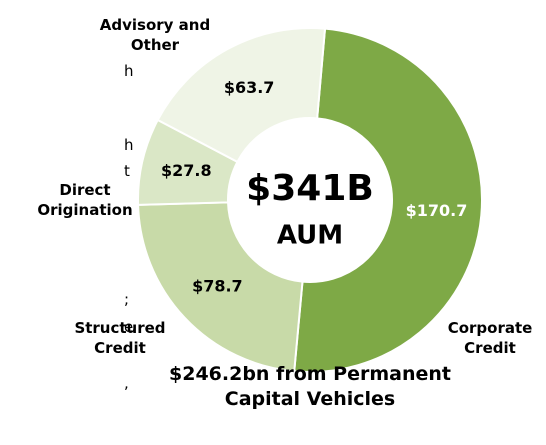 Image resolution: width=546 pixels, height=445 pixels. I want to click on value-label: $78.7, so click(217, 285).